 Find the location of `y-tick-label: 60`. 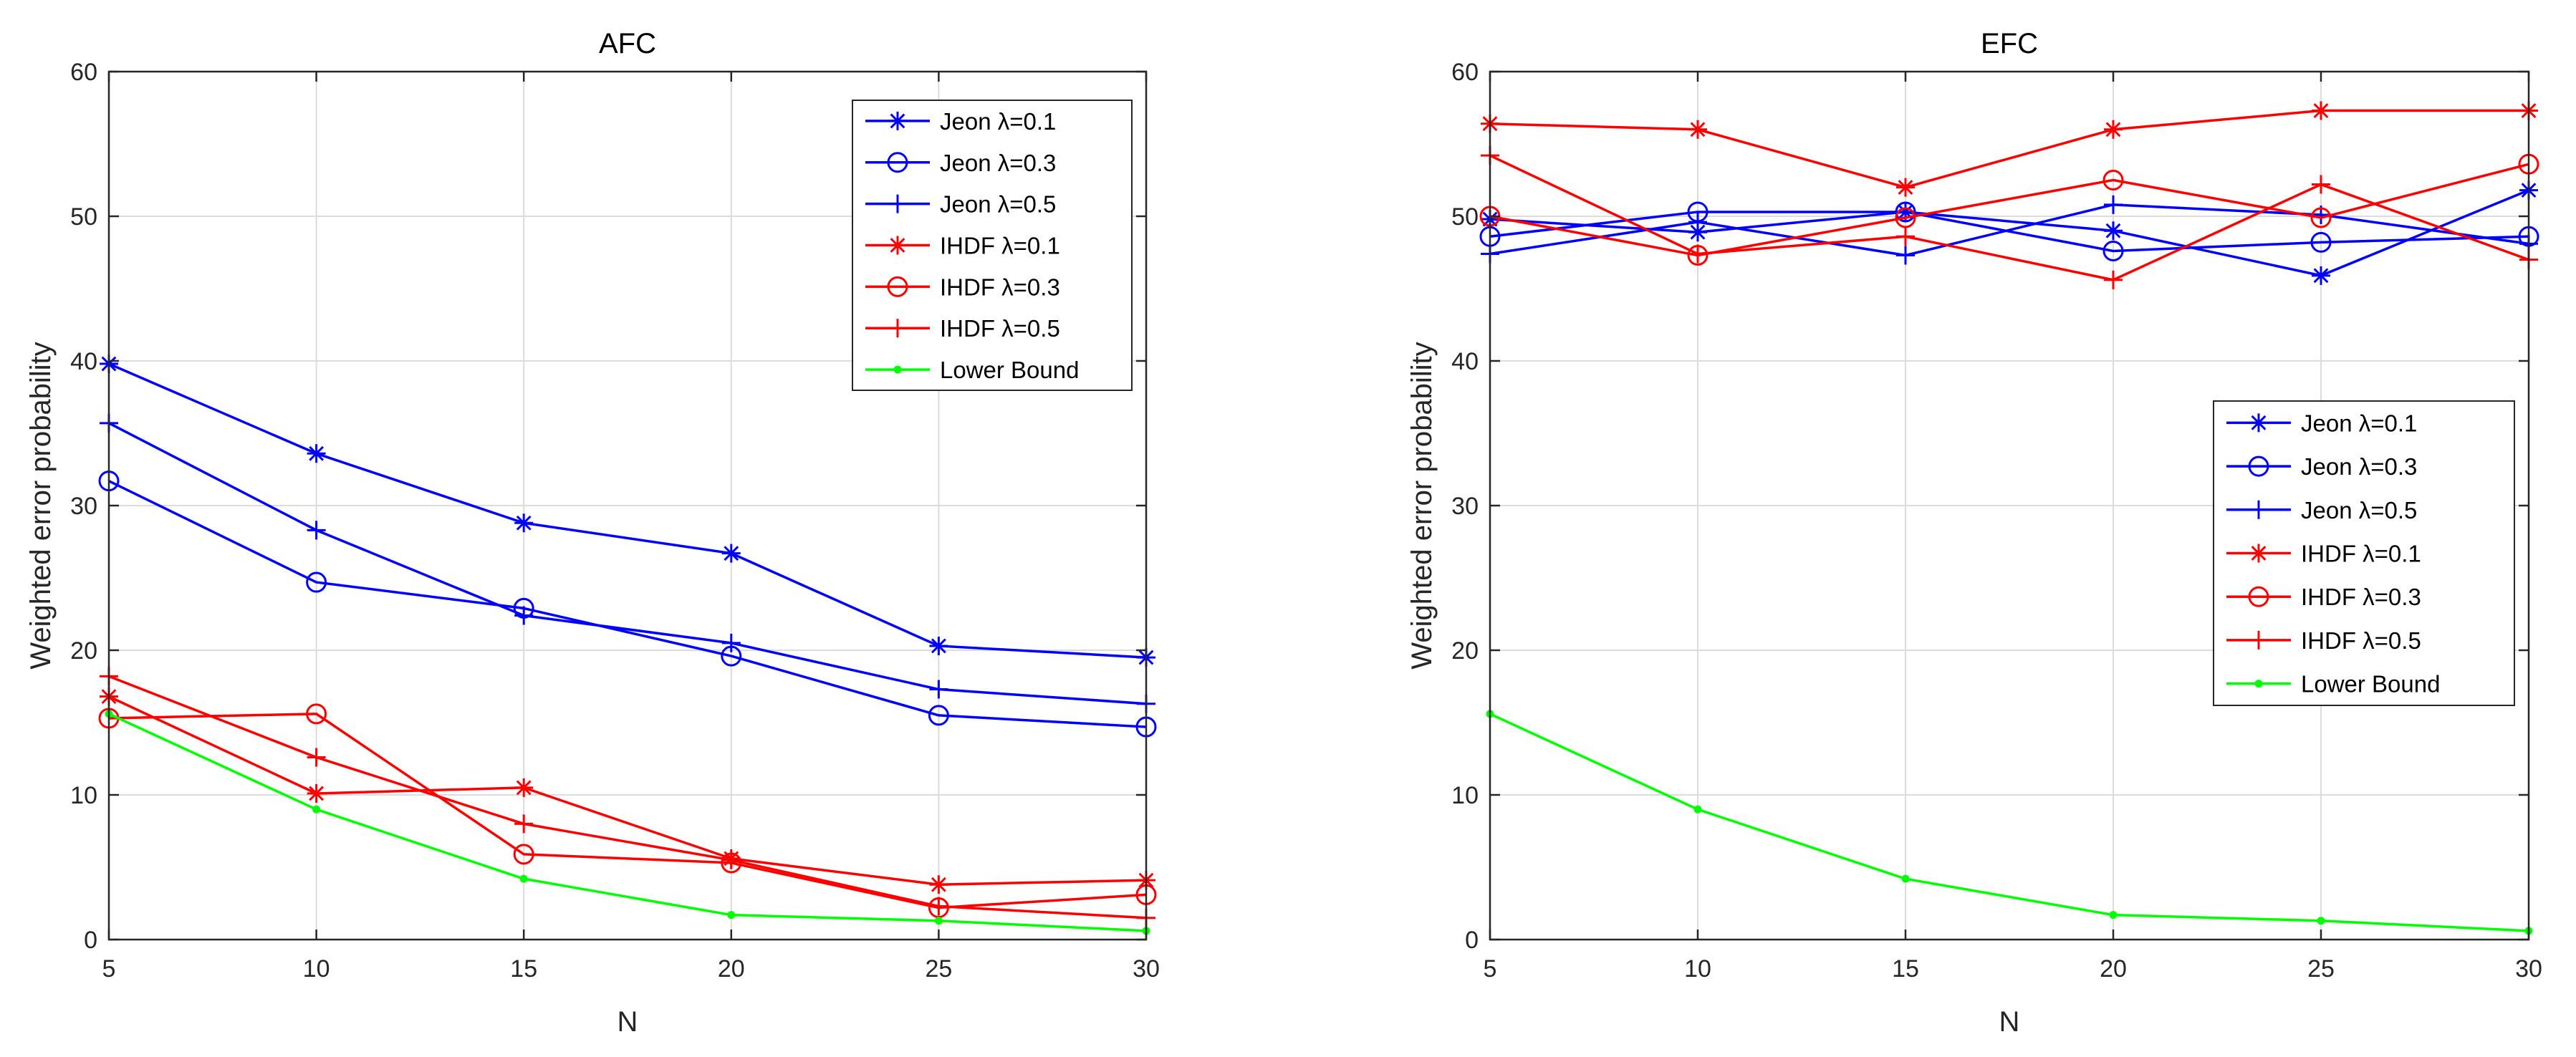

y-tick-label: 60 is located at coordinates (1465, 72).